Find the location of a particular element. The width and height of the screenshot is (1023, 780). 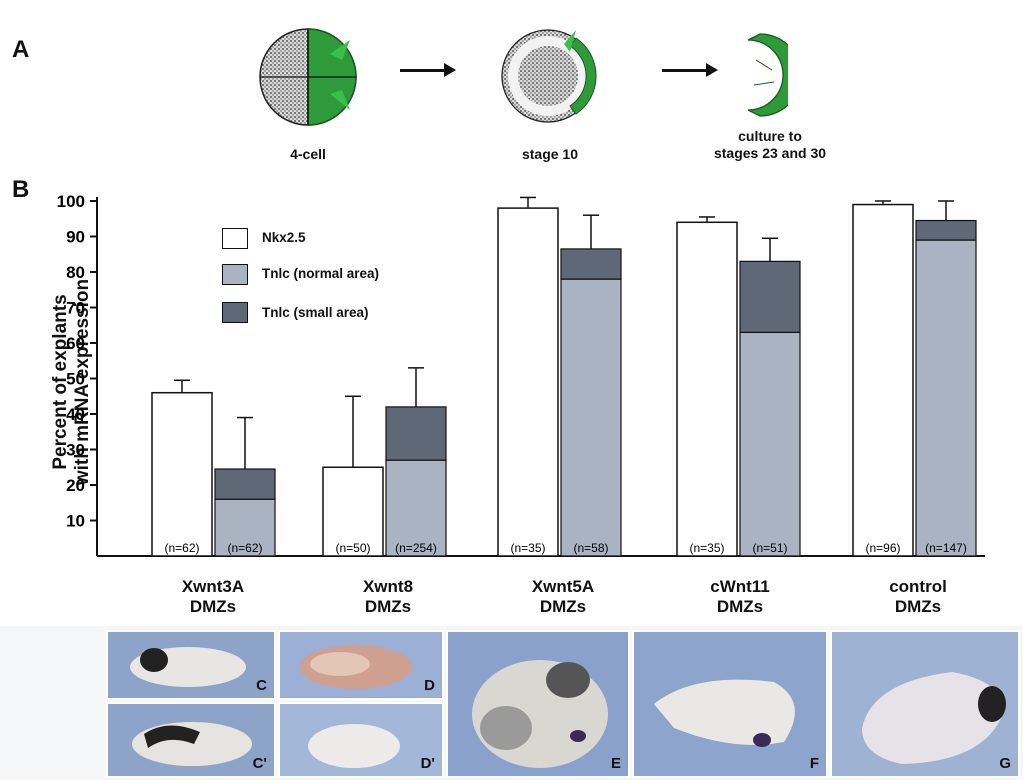

schematic-four-cell-embryo is located at coordinates (308, 77).